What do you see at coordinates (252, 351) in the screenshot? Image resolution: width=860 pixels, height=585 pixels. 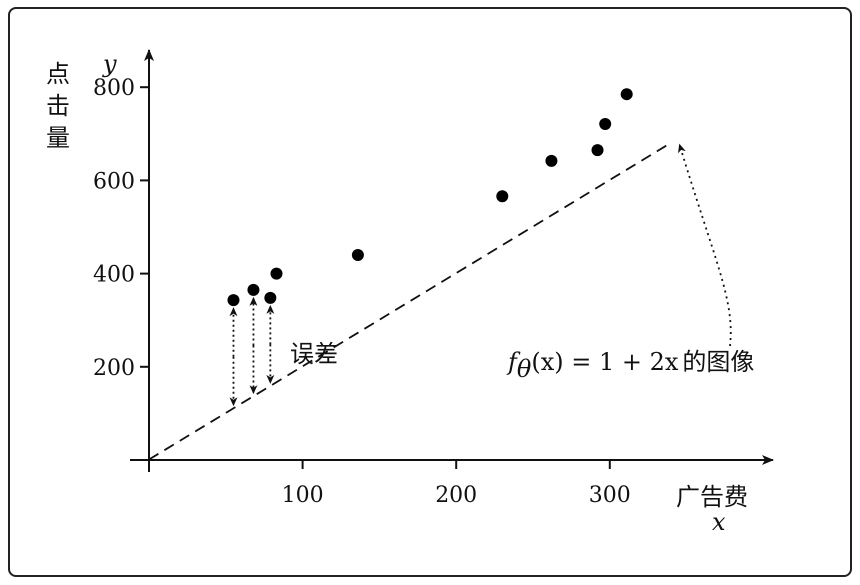 I see `error-arrows` at bounding box center [252, 351].